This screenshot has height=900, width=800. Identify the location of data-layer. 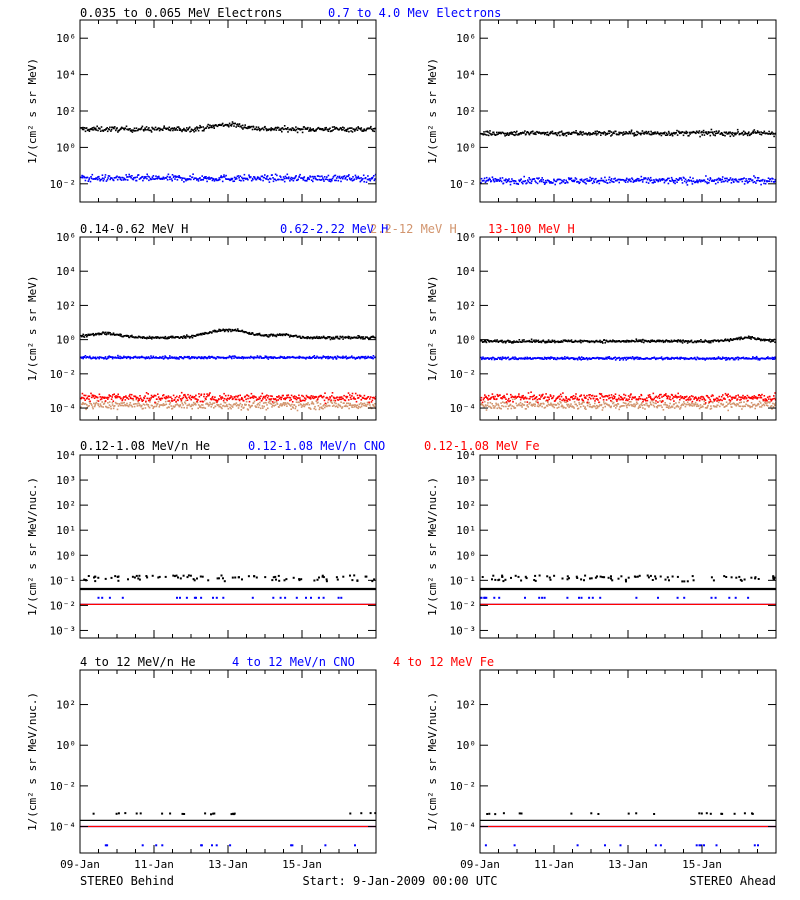
(228, 152).